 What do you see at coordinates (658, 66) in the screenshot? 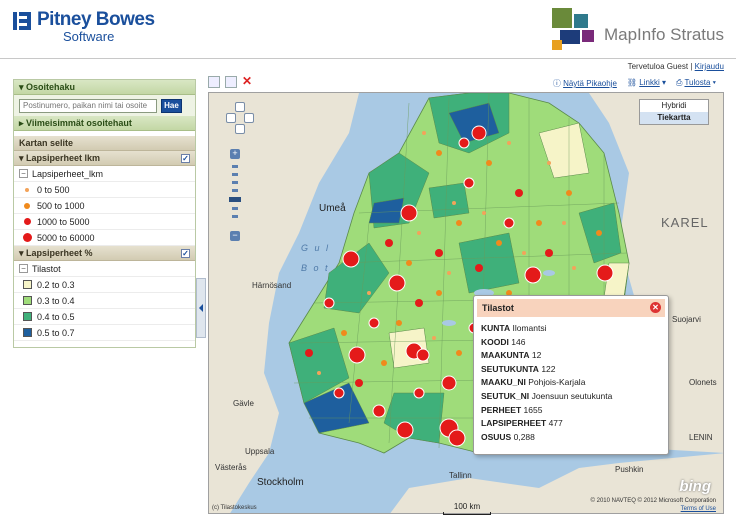
I see `welcome-label: Tervetuloa Guest` at bounding box center [658, 66].